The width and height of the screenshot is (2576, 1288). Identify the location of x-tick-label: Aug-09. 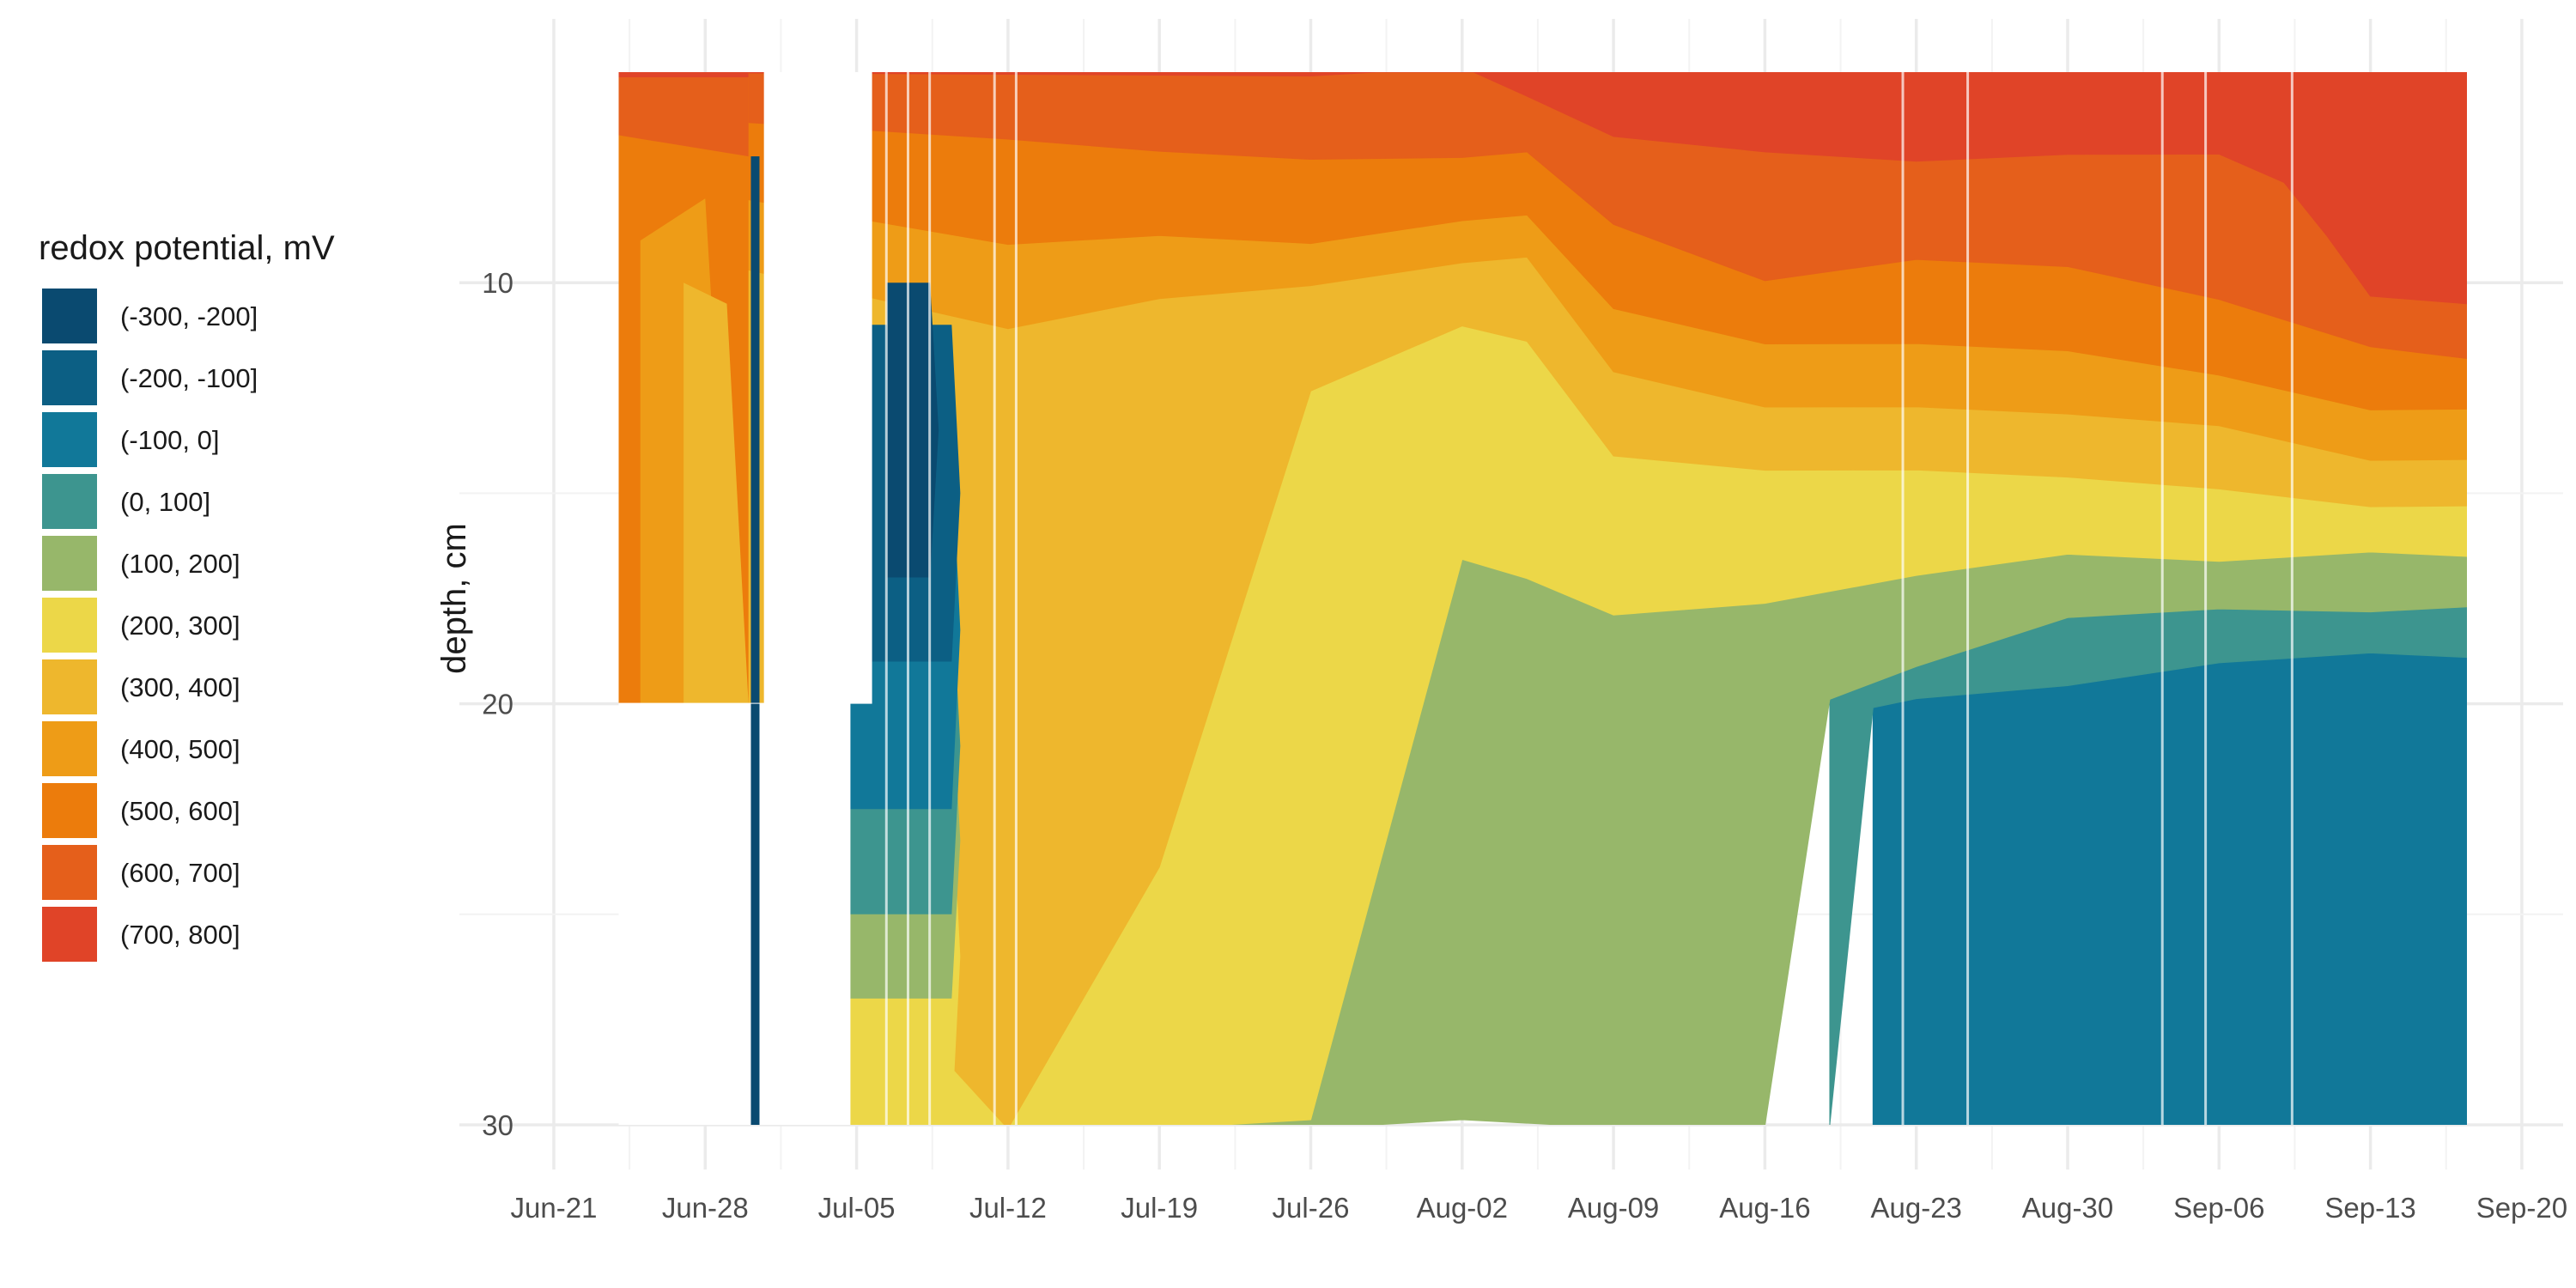
(1613, 1208).